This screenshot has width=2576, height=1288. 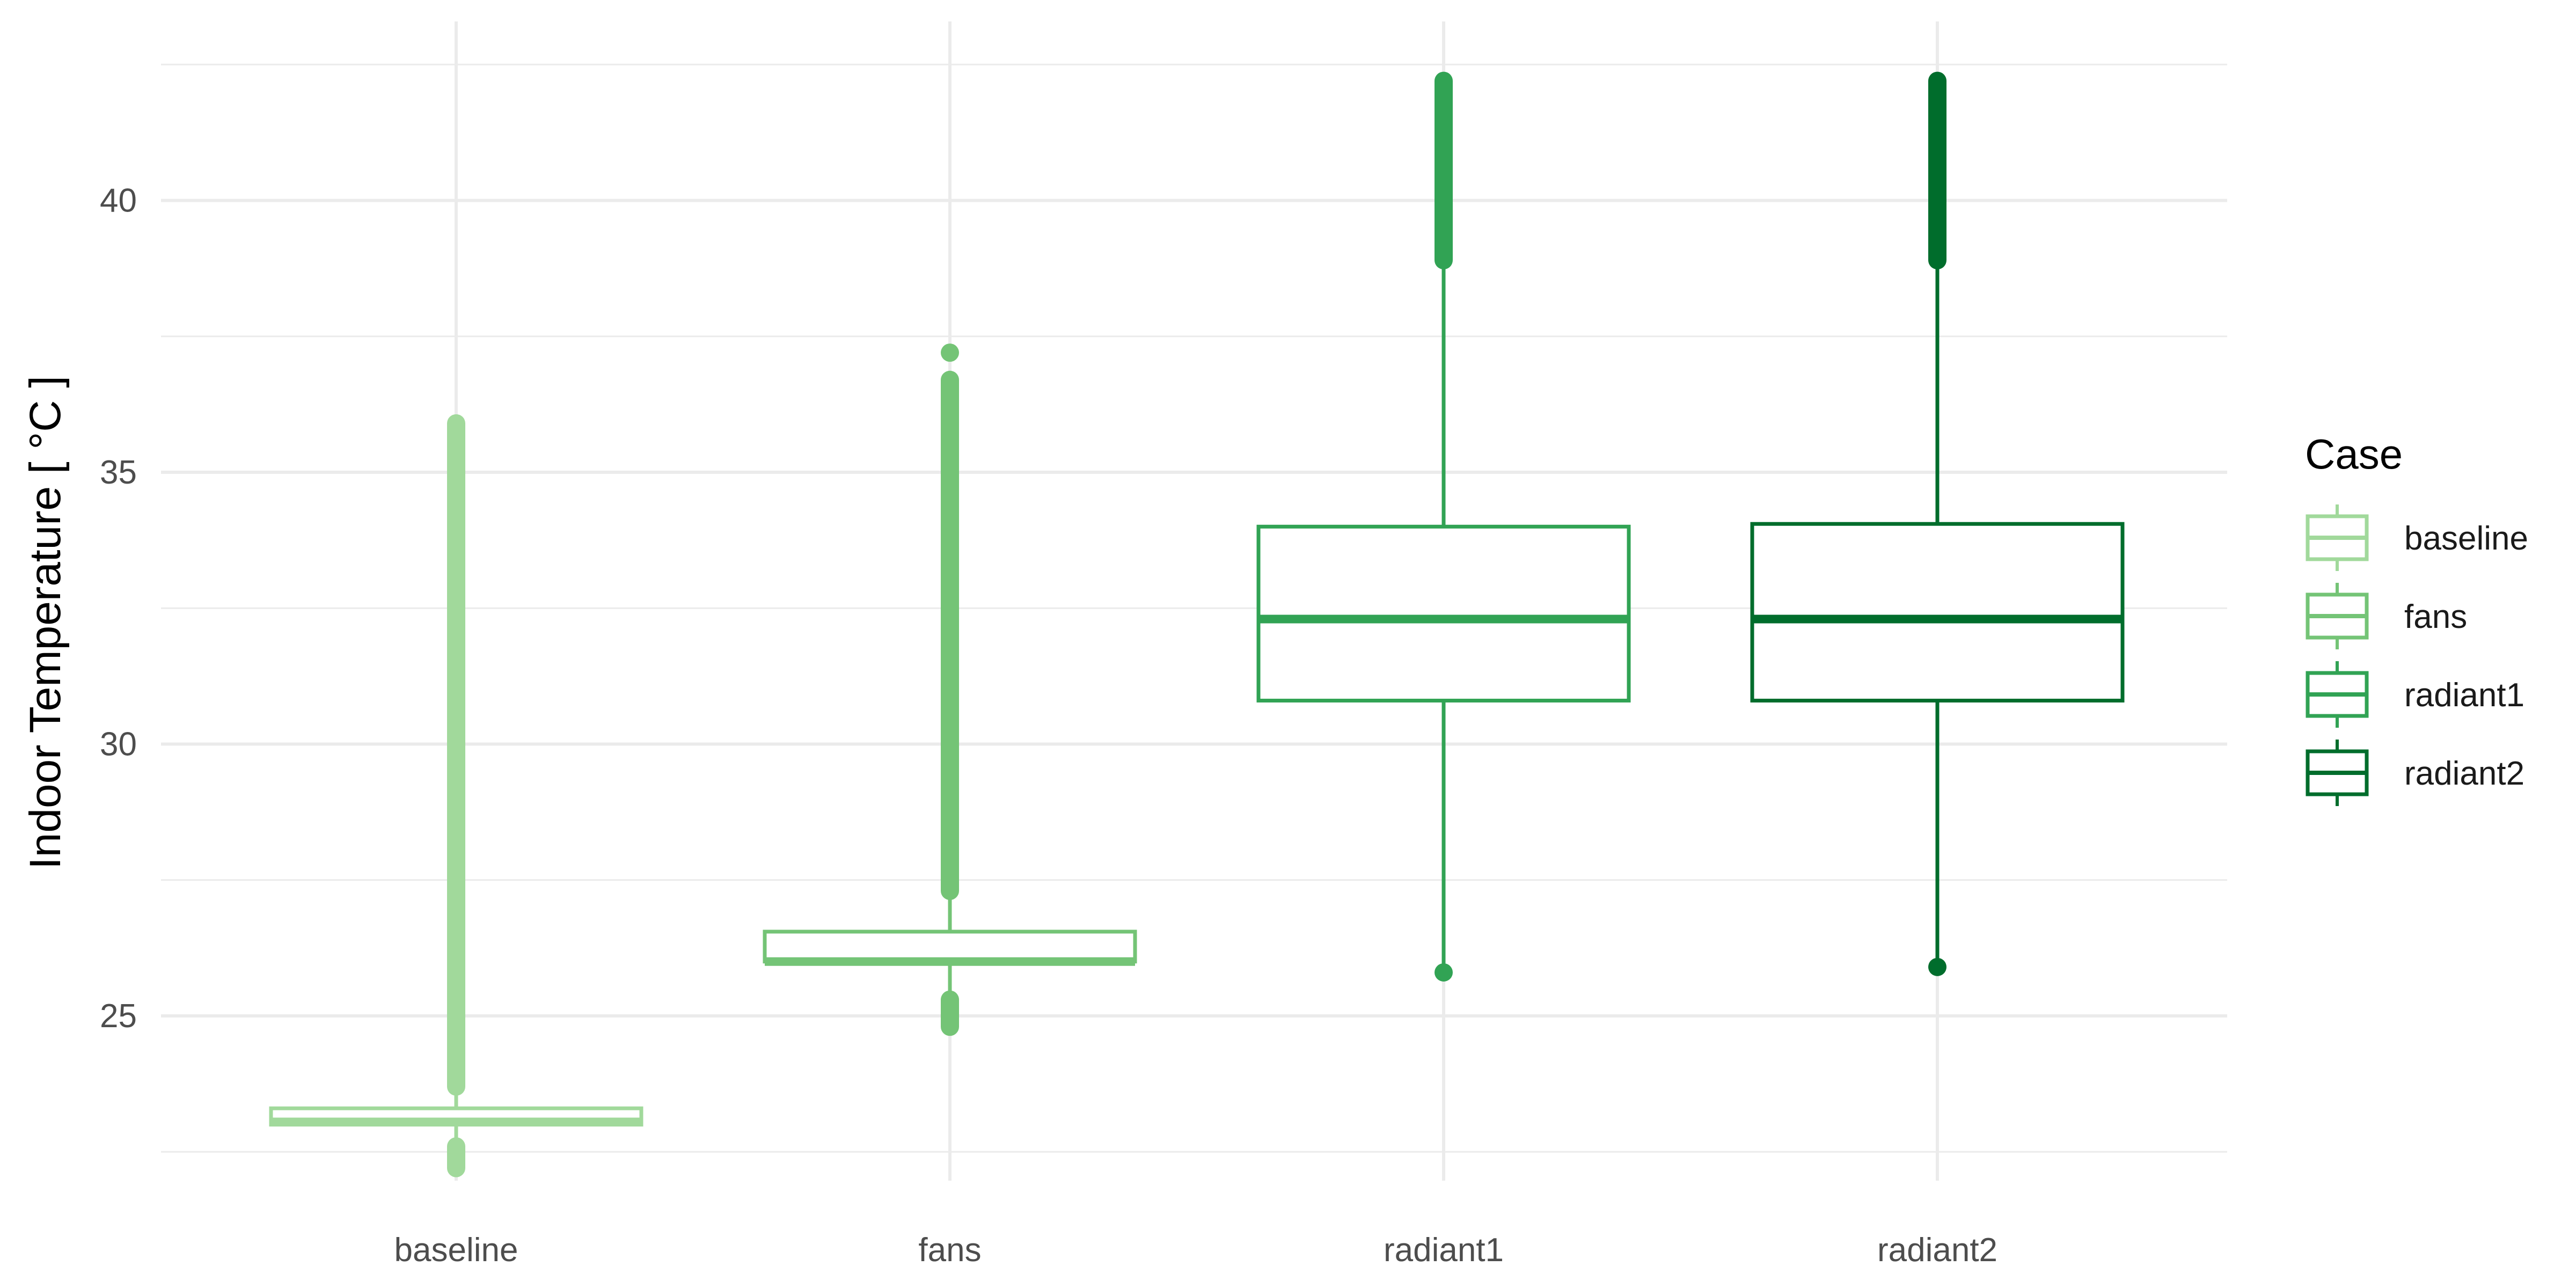 What do you see at coordinates (2354, 454) in the screenshot?
I see `legend-title: Case` at bounding box center [2354, 454].